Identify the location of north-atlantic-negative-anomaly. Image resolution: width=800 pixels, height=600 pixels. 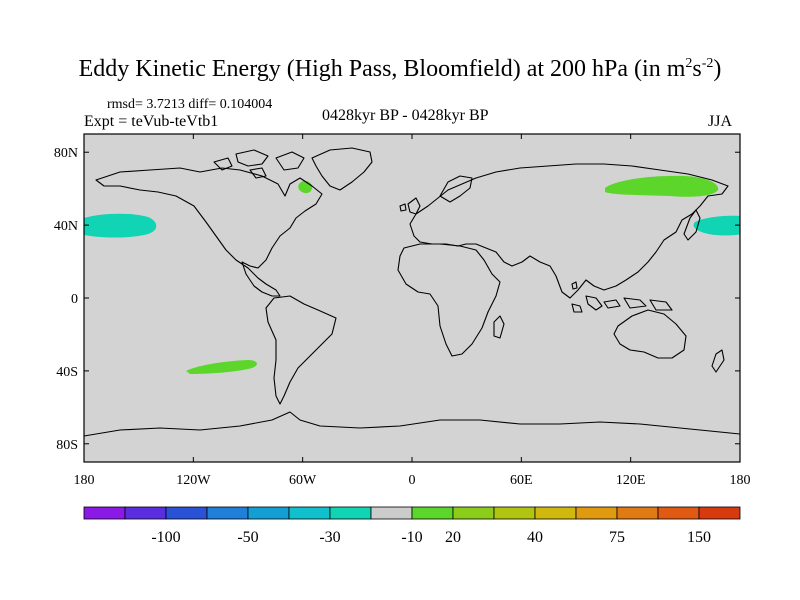
(120, 225).